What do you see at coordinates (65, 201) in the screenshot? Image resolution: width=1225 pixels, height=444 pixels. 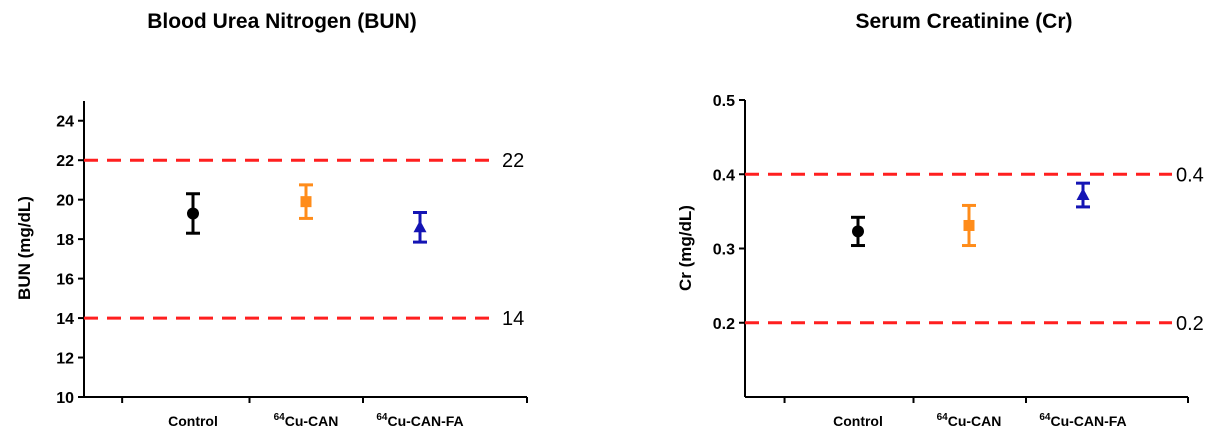 I see `y-tick-label: 20` at bounding box center [65, 201].